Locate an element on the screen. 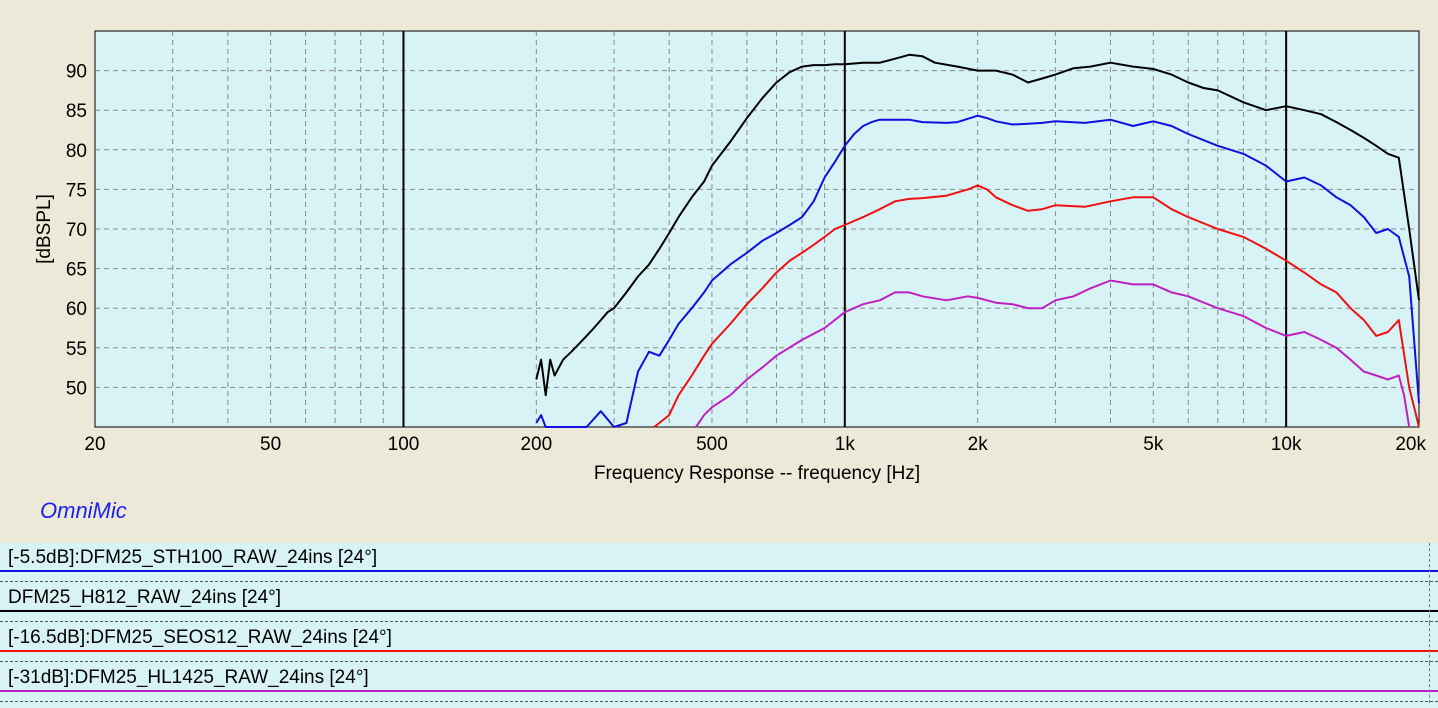 This screenshot has width=1438, height=708. legend-item: [-31dB]:DFM25_HL1425_RAW_24ins [24°] is located at coordinates (719, 683).